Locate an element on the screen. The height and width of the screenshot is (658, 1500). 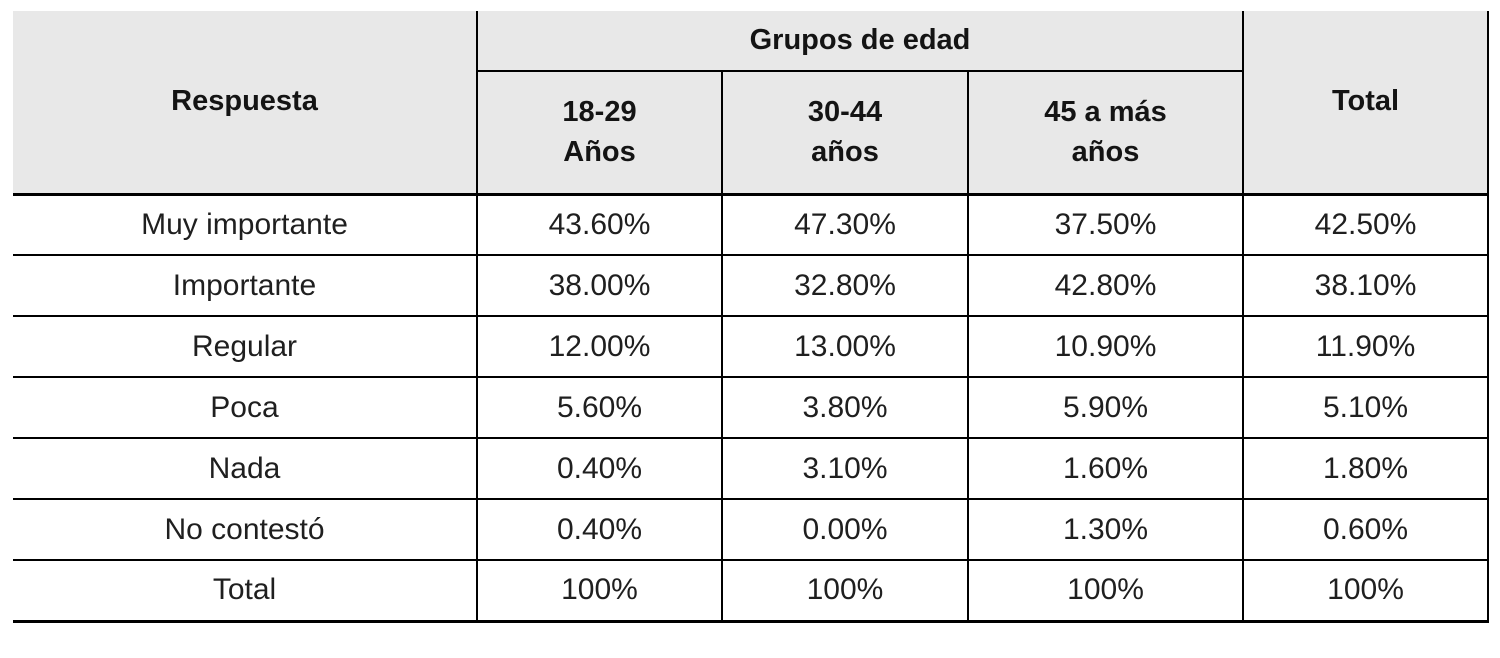
value-cell: 1.30% is located at coordinates (1105, 529).